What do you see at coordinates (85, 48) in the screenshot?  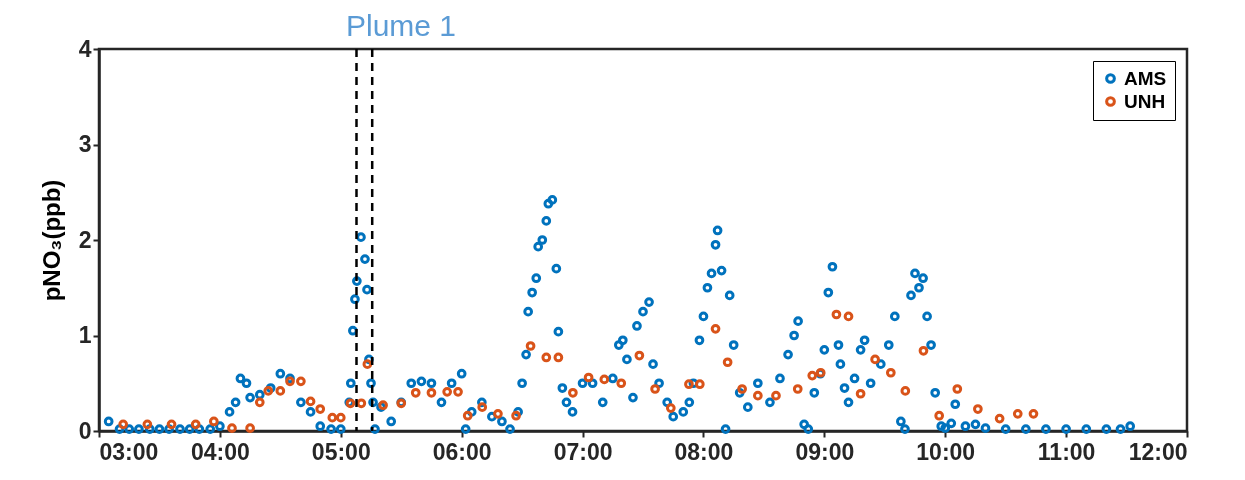 I see `y-tick-label: 4` at bounding box center [85, 48].